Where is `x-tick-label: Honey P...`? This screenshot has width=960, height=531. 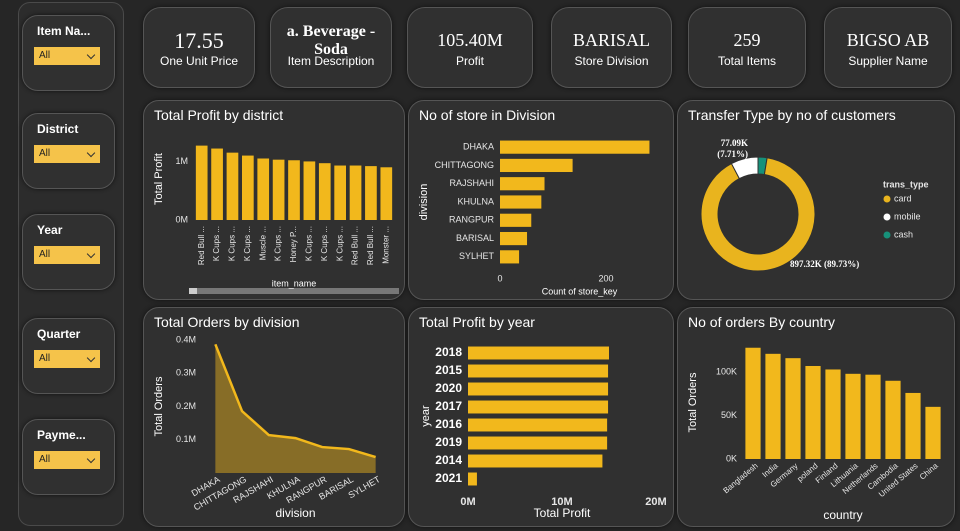
x-tick-label: Honey P... is located at coordinates (293, 244).